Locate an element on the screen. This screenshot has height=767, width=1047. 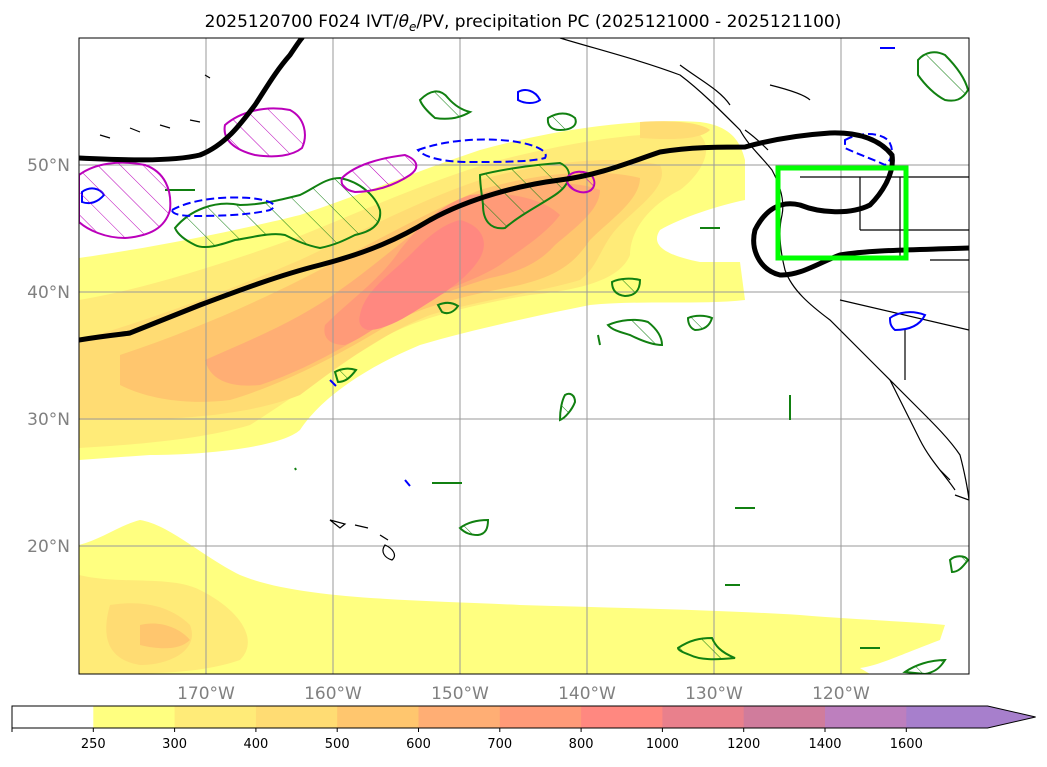
lon-tick-label: 120°W is located at coordinates (841, 694).